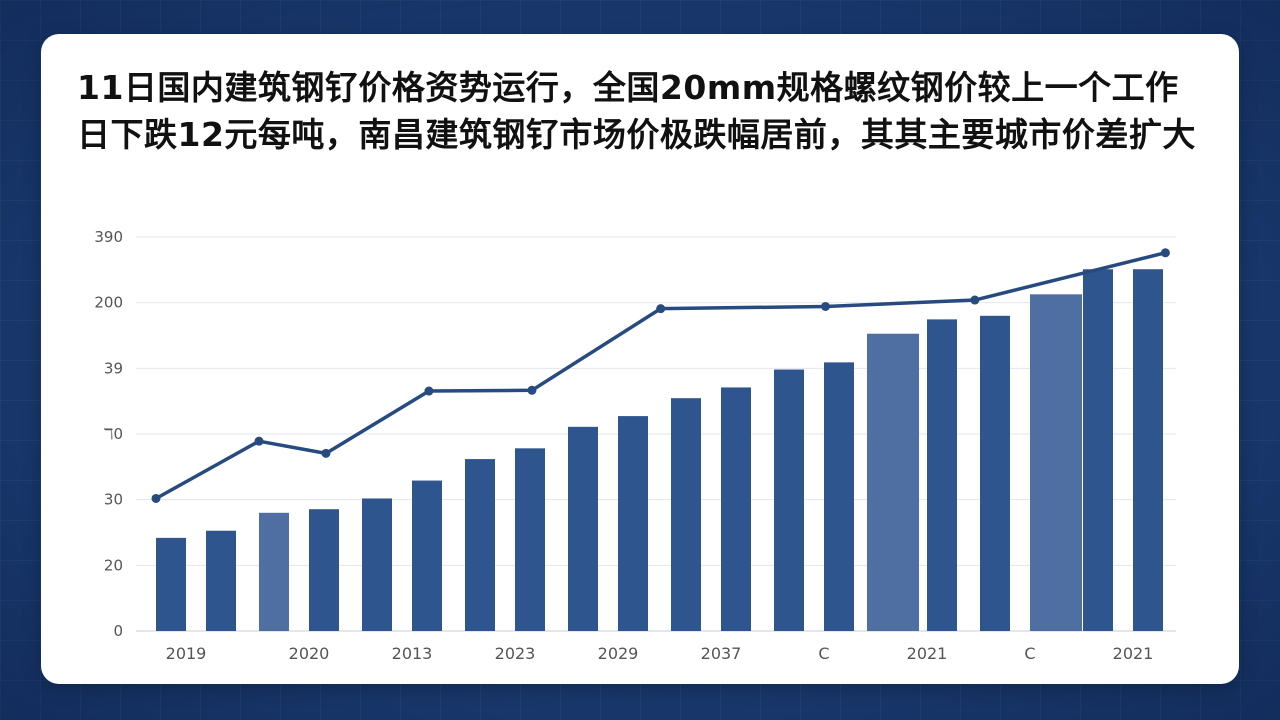  I want to click on x-tick-label: 2020, so click(309, 653).